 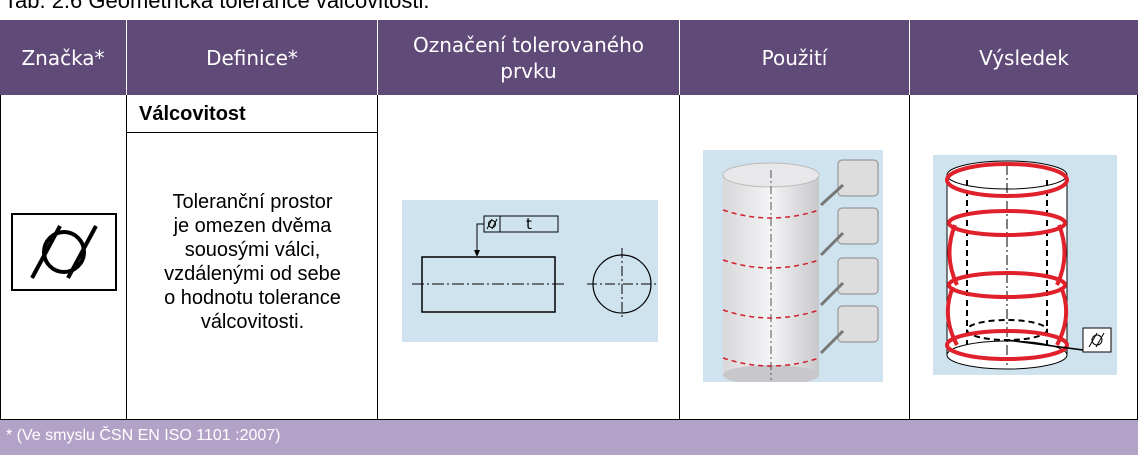 What do you see at coordinates (530, 271) in the screenshot?
I see `drawing: t` at bounding box center [530, 271].